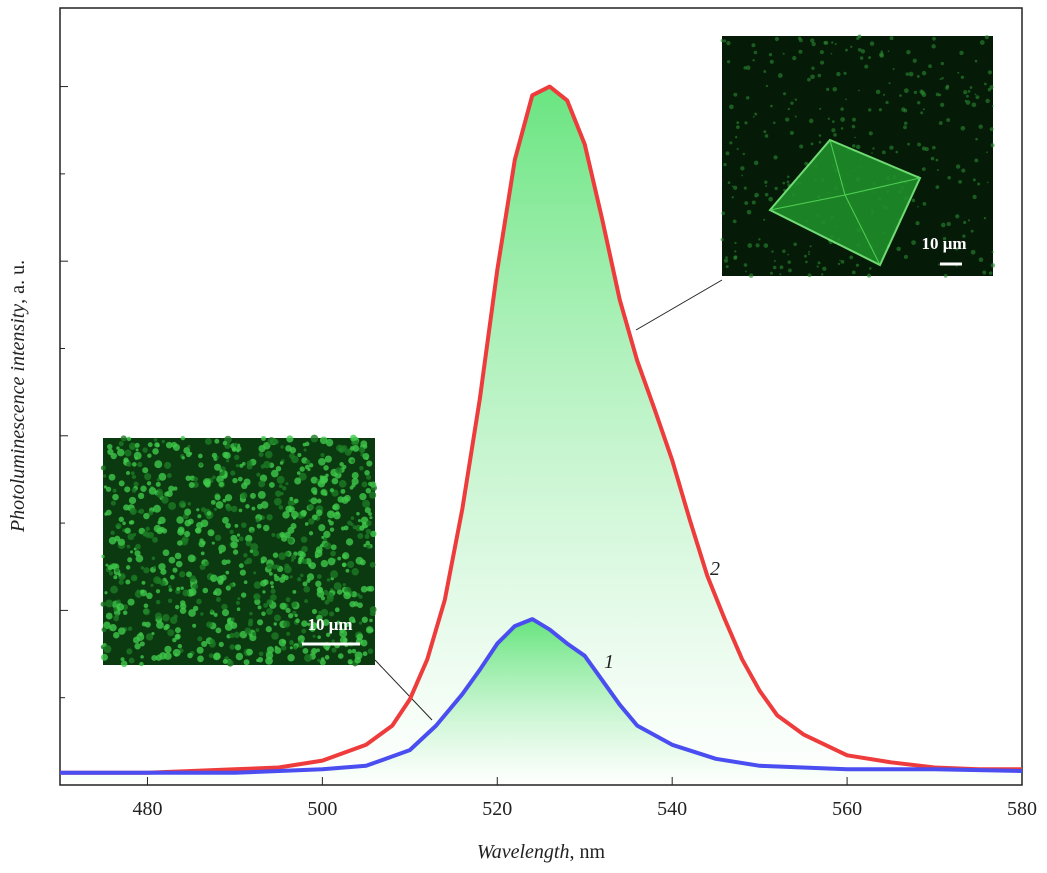 Image resolution: width=1047 pixels, height=873 pixels. What do you see at coordinates (541, 852) in the screenshot?
I see `x-axis-label: Wavelength, nm` at bounding box center [541, 852].